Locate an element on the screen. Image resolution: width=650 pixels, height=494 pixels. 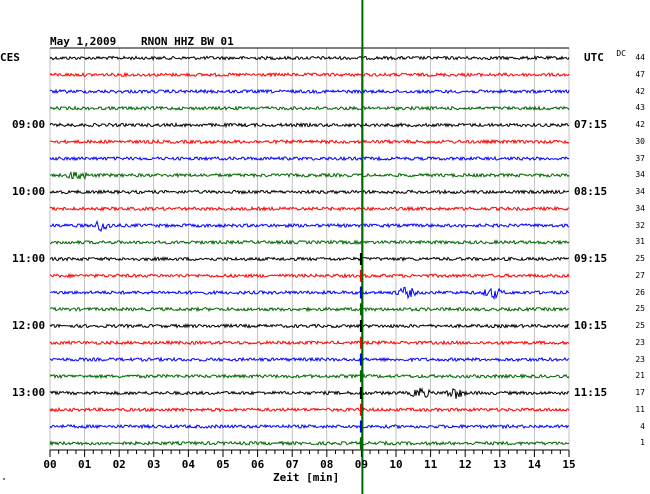
dc-offset-label: 17 is located at coordinates (640, 392).